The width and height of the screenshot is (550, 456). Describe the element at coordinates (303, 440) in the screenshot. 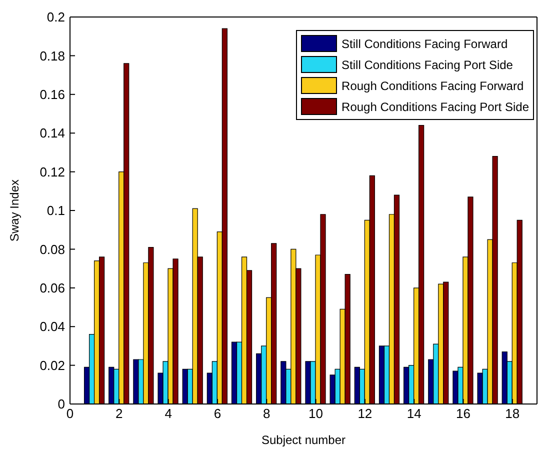

I see `x-axis-title: Subject number` at that location.